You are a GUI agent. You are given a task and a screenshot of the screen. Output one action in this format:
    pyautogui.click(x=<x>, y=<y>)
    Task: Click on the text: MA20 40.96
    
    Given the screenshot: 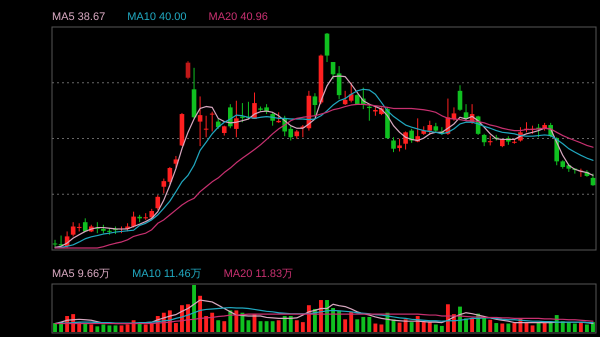 What is the action you would take?
    pyautogui.click(x=238, y=17)
    